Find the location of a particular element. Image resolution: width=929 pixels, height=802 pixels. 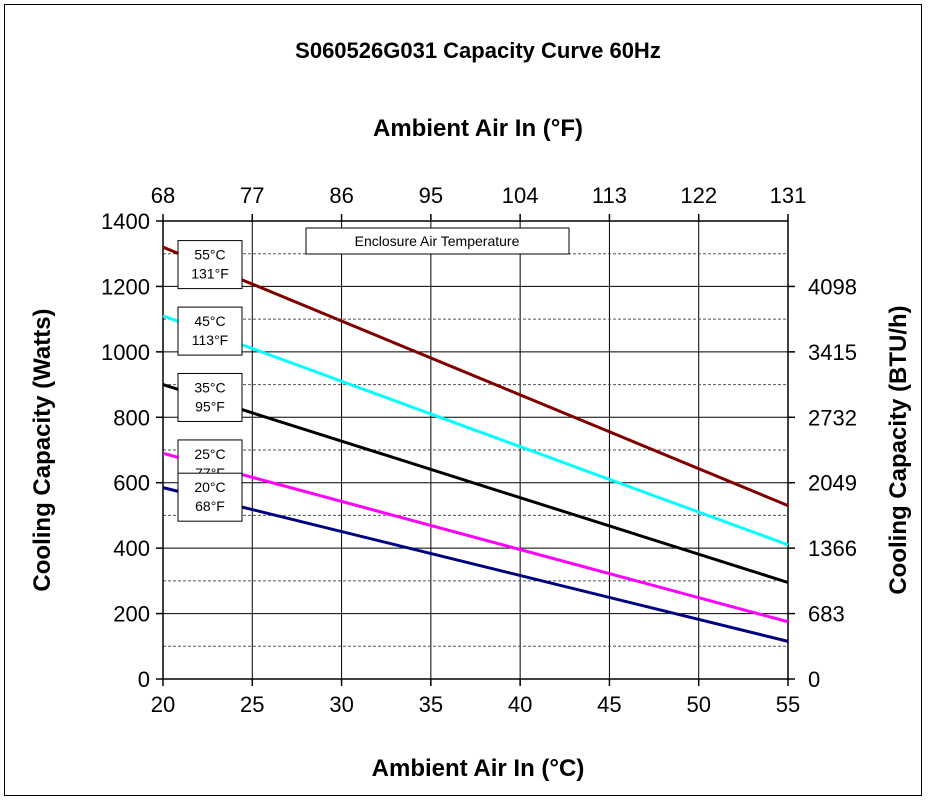

x2-tick-label: 77 is located at coordinates (252, 195).